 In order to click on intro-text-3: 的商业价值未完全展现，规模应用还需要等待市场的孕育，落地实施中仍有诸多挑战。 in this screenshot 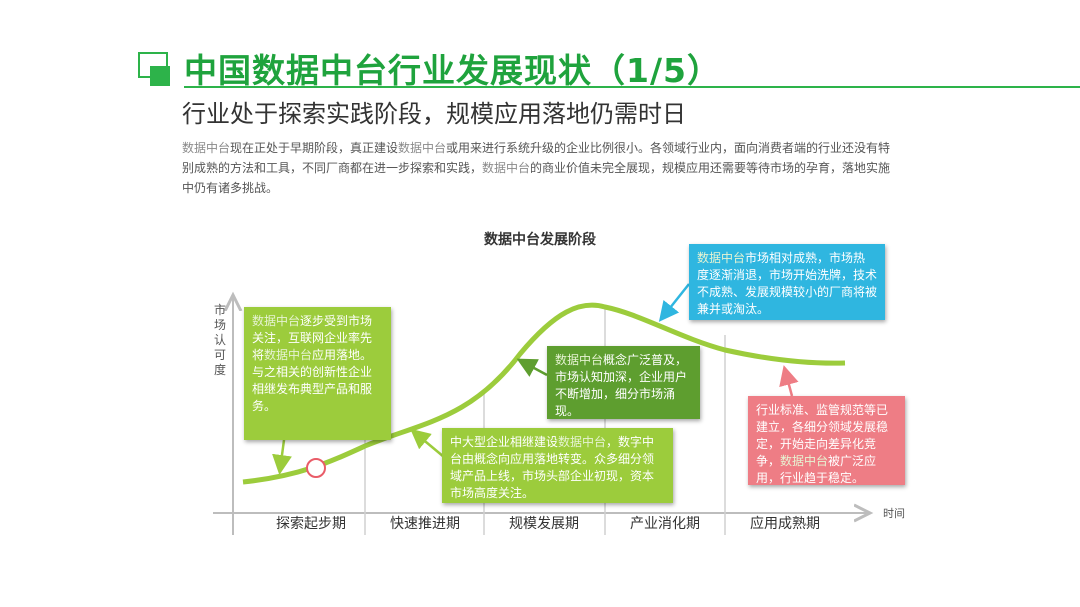, I will do `click(536, 178)`.